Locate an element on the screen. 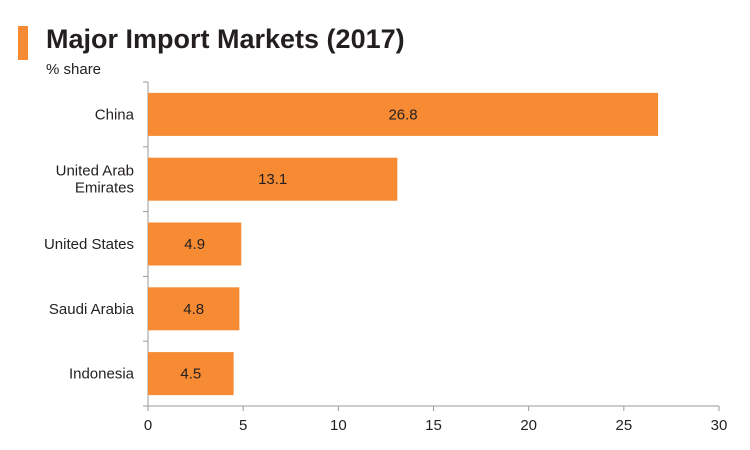 The image size is (750, 450). category-label: Saudi Arabia is located at coordinates (92, 309).